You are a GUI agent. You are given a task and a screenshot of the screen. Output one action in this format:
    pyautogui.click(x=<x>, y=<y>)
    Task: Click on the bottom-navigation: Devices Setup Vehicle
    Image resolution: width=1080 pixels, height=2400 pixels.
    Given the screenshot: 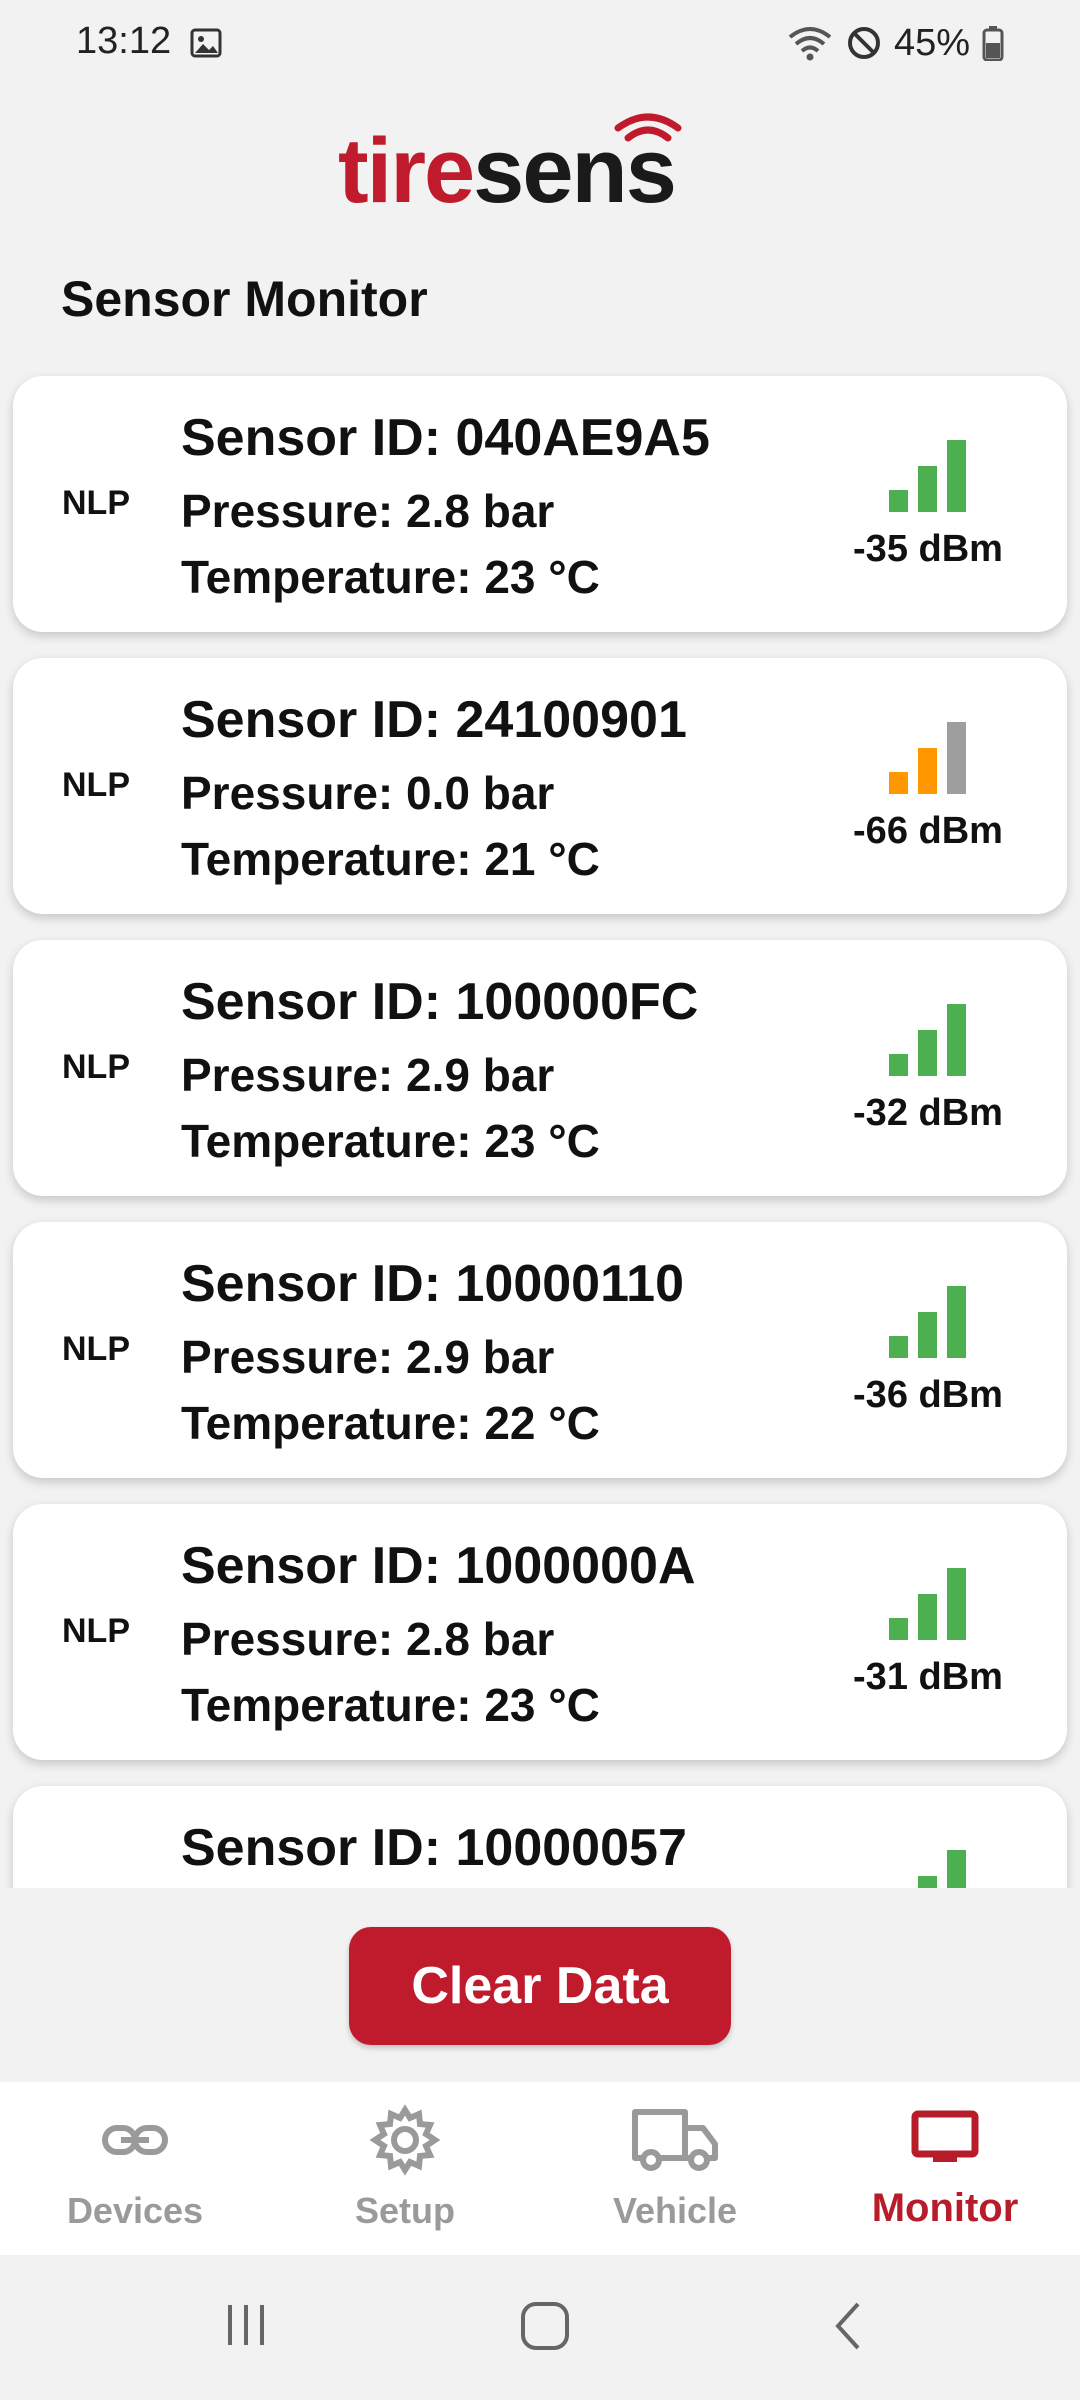 What is the action you would take?
    pyautogui.click(x=540, y=2168)
    